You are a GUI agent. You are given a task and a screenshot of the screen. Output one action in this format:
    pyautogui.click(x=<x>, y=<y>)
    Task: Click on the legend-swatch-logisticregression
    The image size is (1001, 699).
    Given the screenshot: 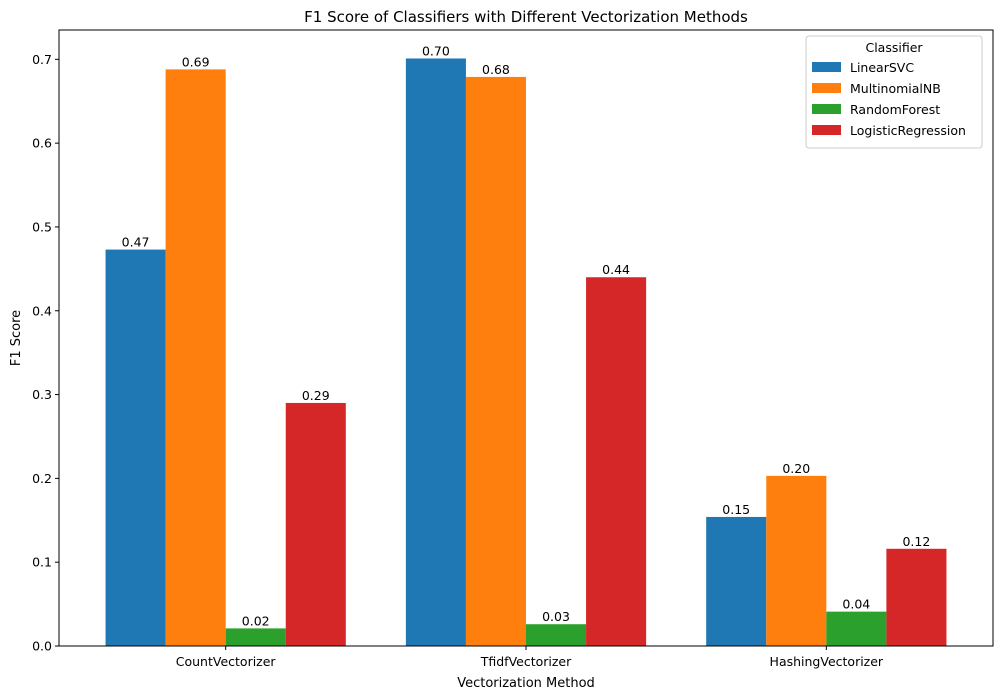 What is the action you would take?
    pyautogui.click(x=826, y=130)
    